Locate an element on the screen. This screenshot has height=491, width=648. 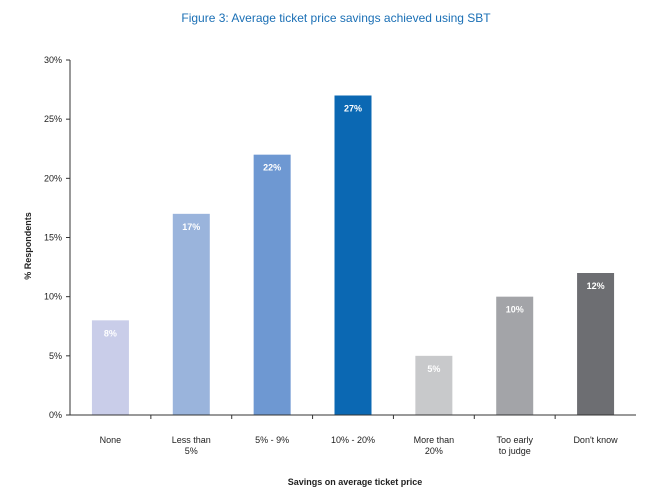
y-tick-label: 20% is located at coordinates (53, 178).